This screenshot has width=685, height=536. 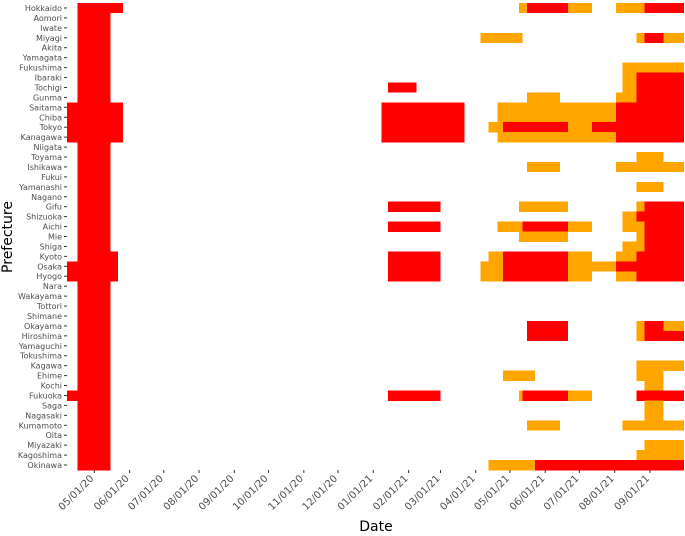 What do you see at coordinates (48, 147) in the screenshot?
I see `ytick-label-niigata: Niigata` at bounding box center [48, 147].